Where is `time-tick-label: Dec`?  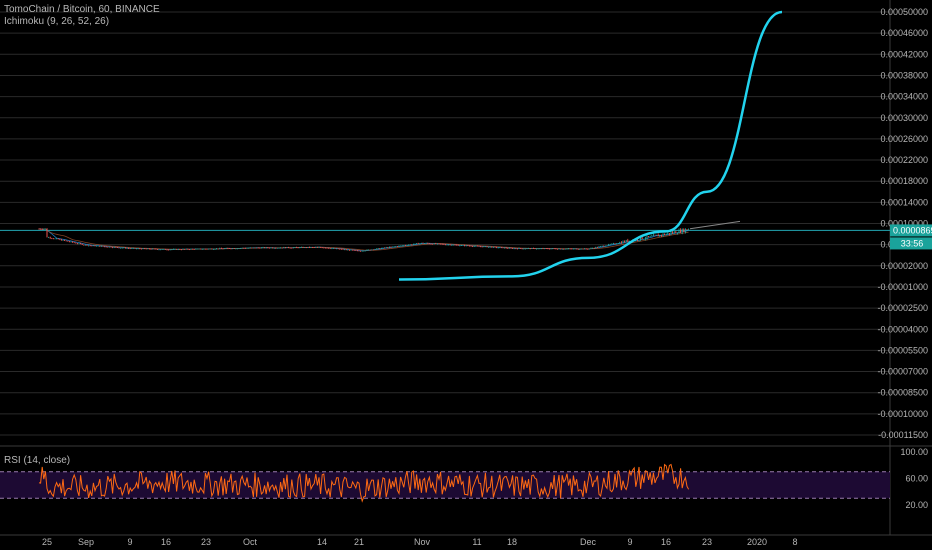 time-tick-label: Dec is located at coordinates (588, 542).